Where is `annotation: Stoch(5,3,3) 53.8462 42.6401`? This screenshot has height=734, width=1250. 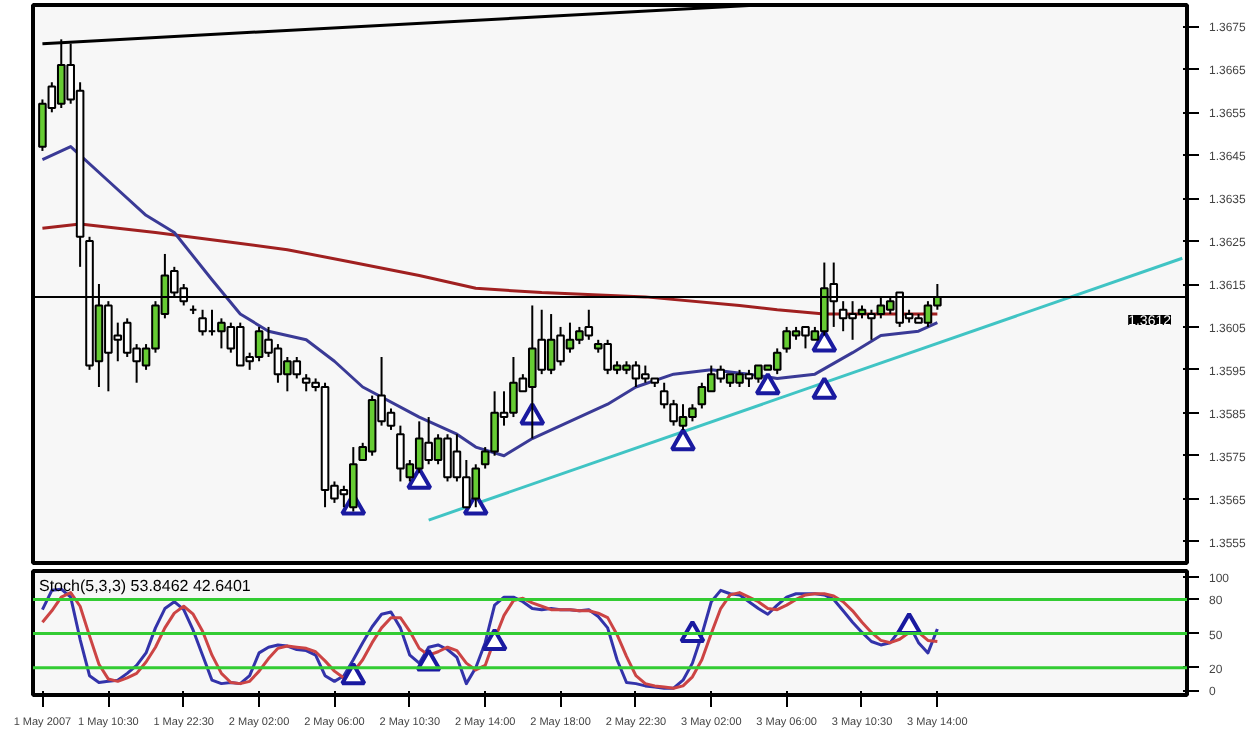 annotation: Stoch(5,3,3) 53.8462 42.6401 is located at coordinates (145, 586).